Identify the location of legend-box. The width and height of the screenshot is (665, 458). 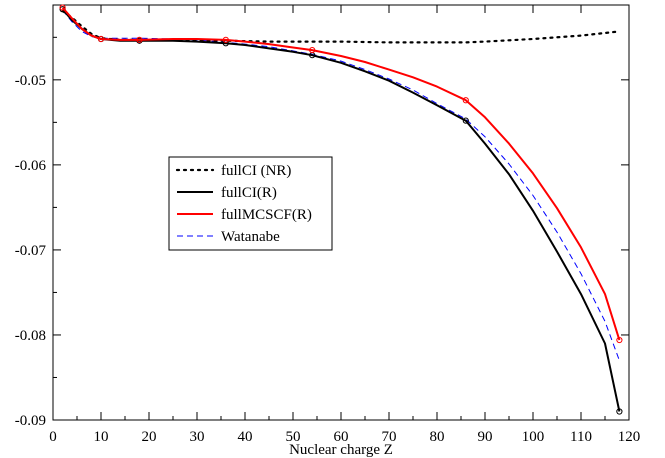
(250, 203).